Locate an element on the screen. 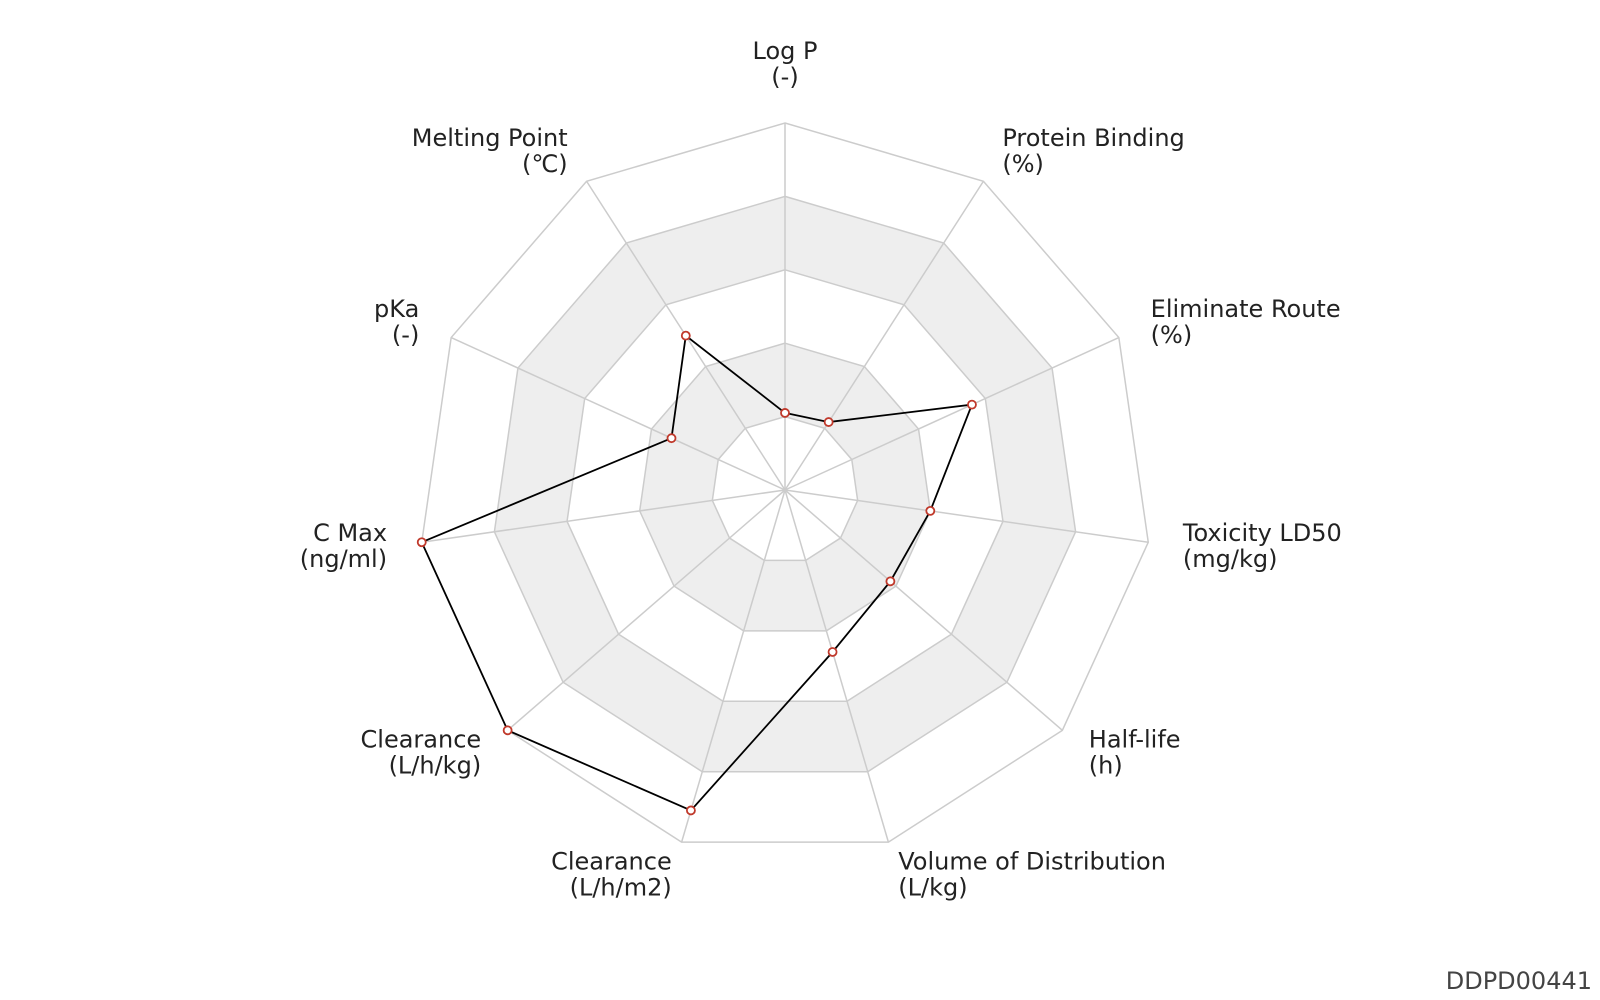 The image size is (1600, 1000). axis-unit: (h) is located at coordinates (1106, 765).